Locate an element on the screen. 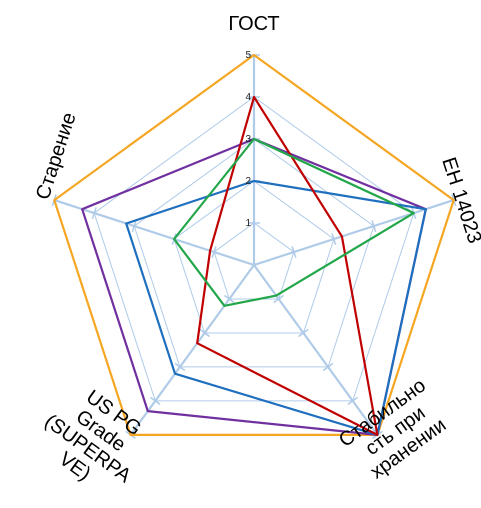  axis-label-aging-line-1: Старение is located at coordinates (56, 156).